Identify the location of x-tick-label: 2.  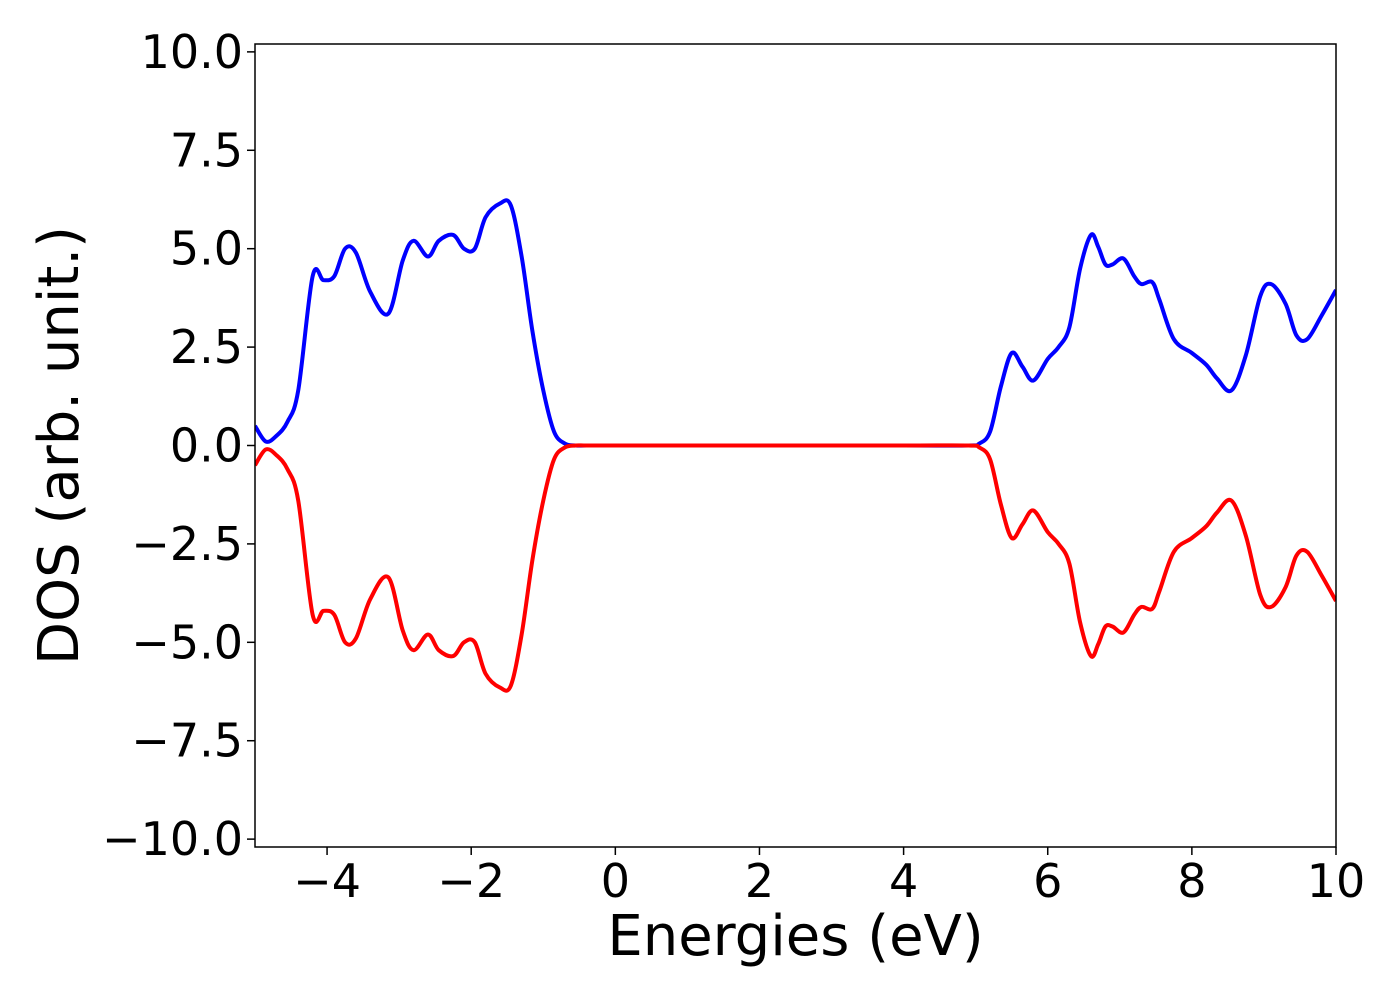
(759, 881).